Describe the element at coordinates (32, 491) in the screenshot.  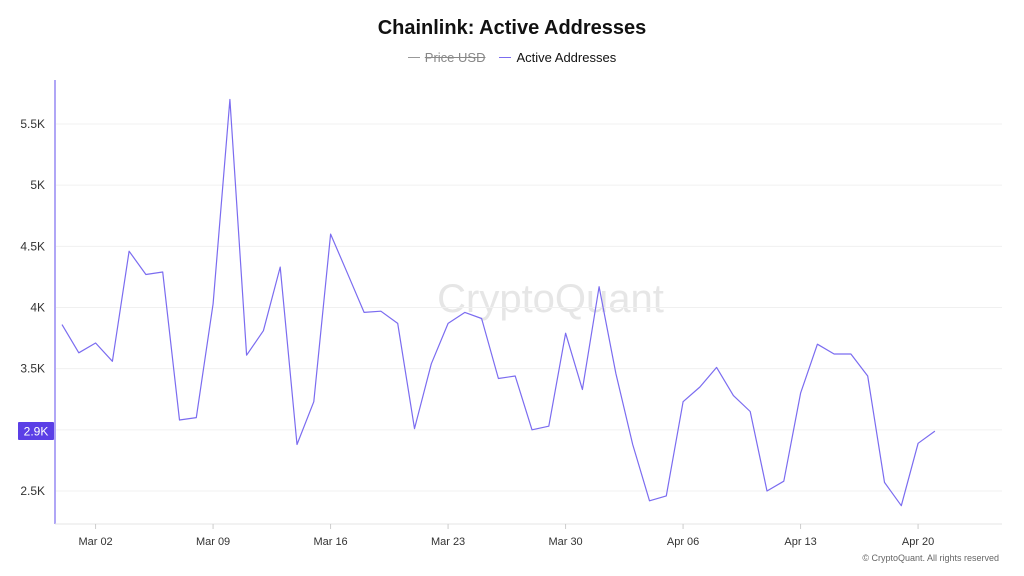
I see `y-tick-label: 2.5K` at that location.